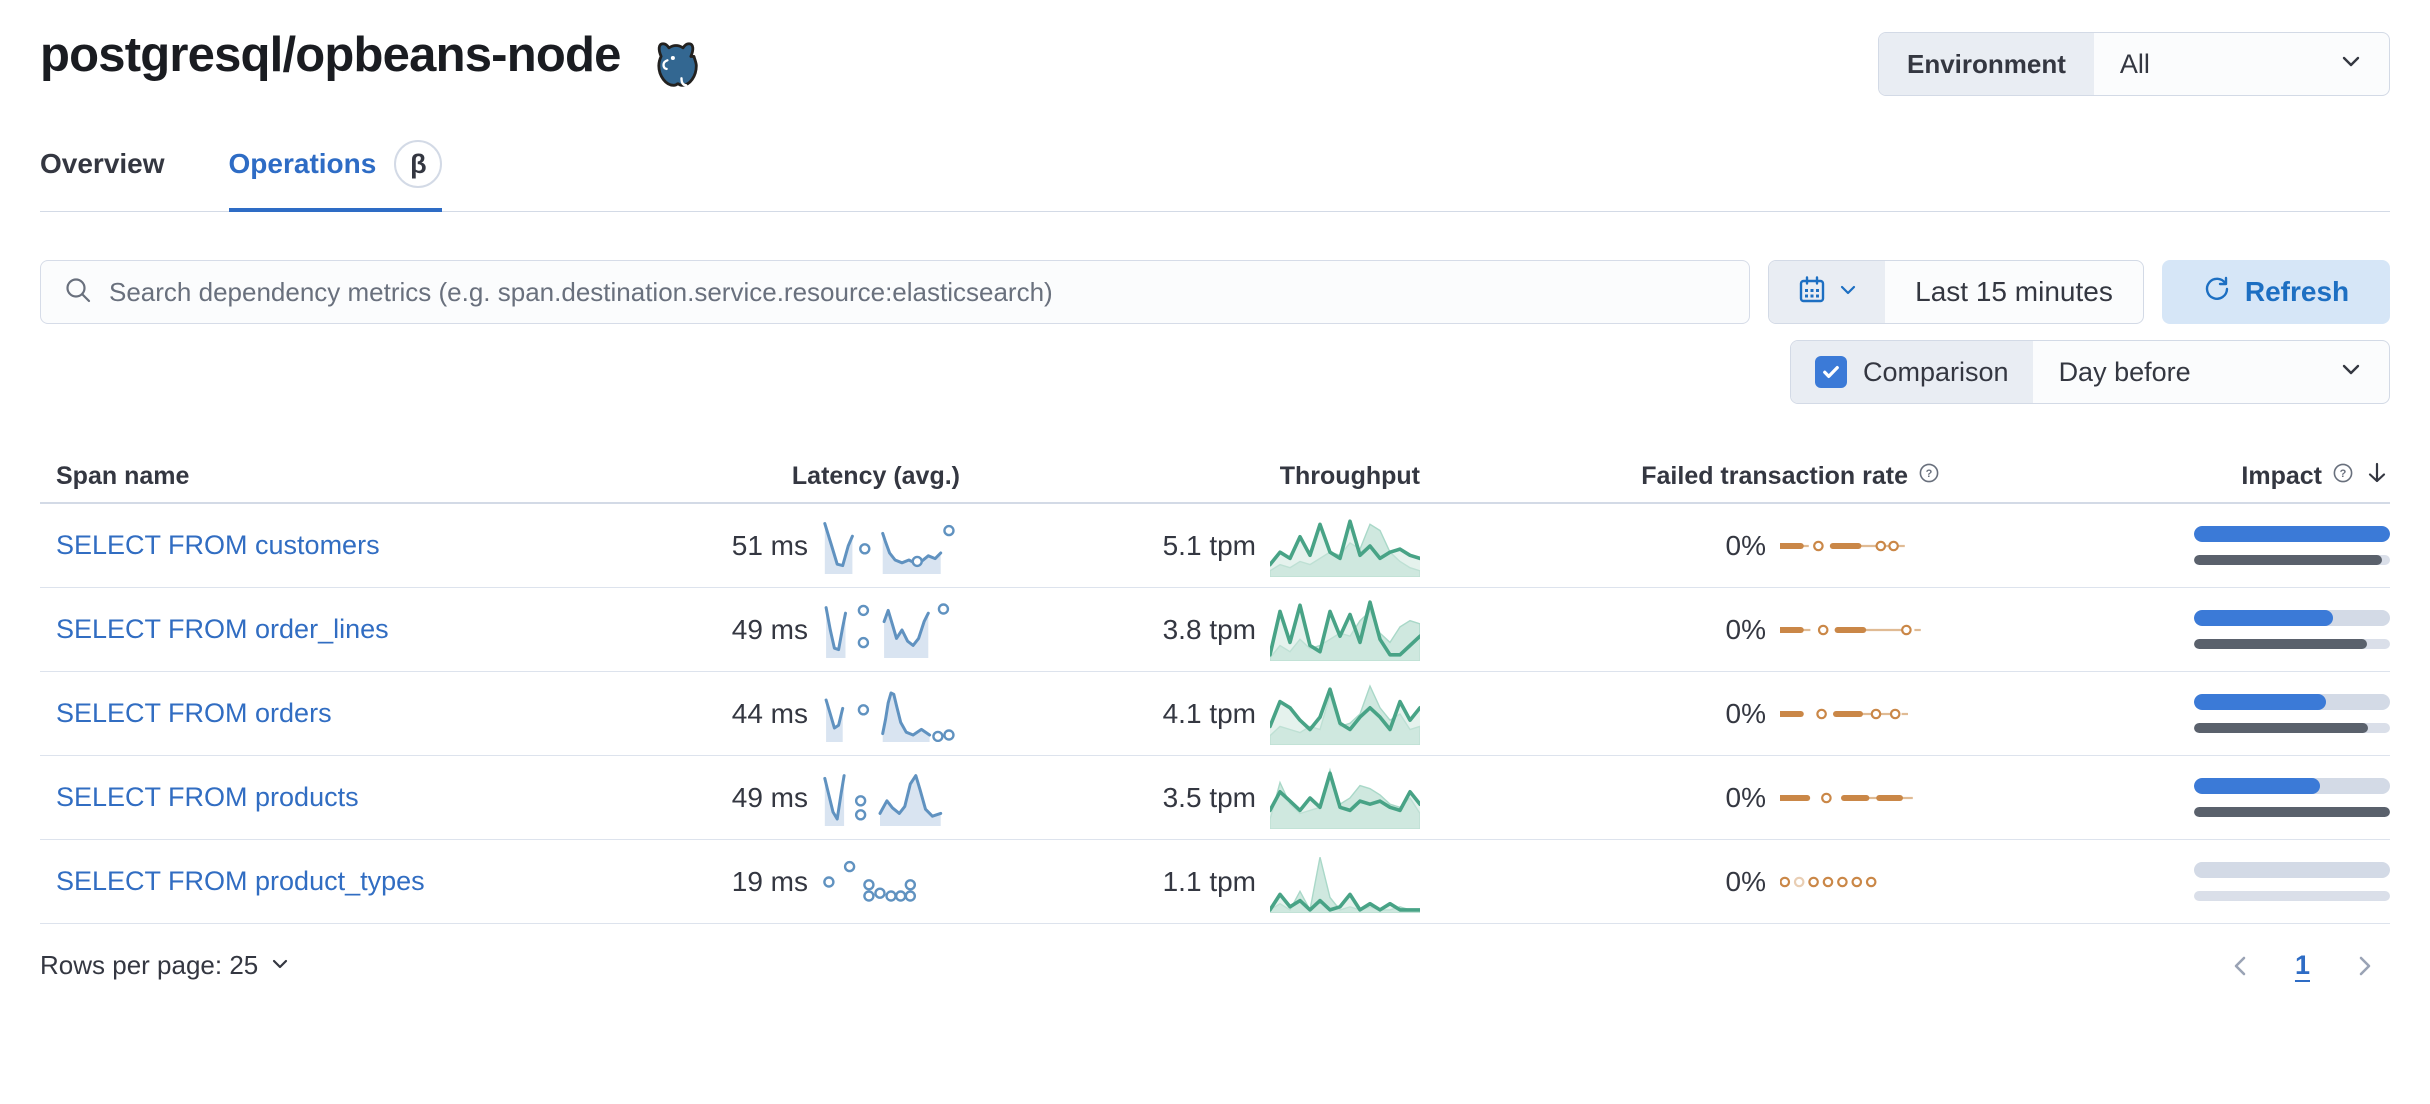 This screenshot has height=1104, width=2430. What do you see at coordinates (1936, 371) in the screenshot?
I see `comparison-label: Comparison` at bounding box center [1936, 371].